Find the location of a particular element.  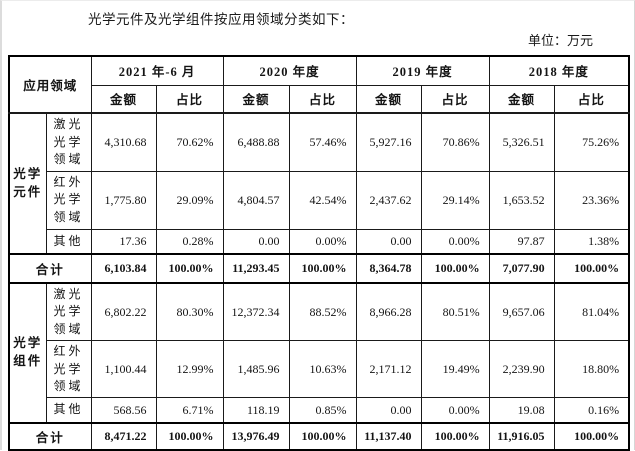

amount-cell: 6,802.22 is located at coordinates (123, 312).